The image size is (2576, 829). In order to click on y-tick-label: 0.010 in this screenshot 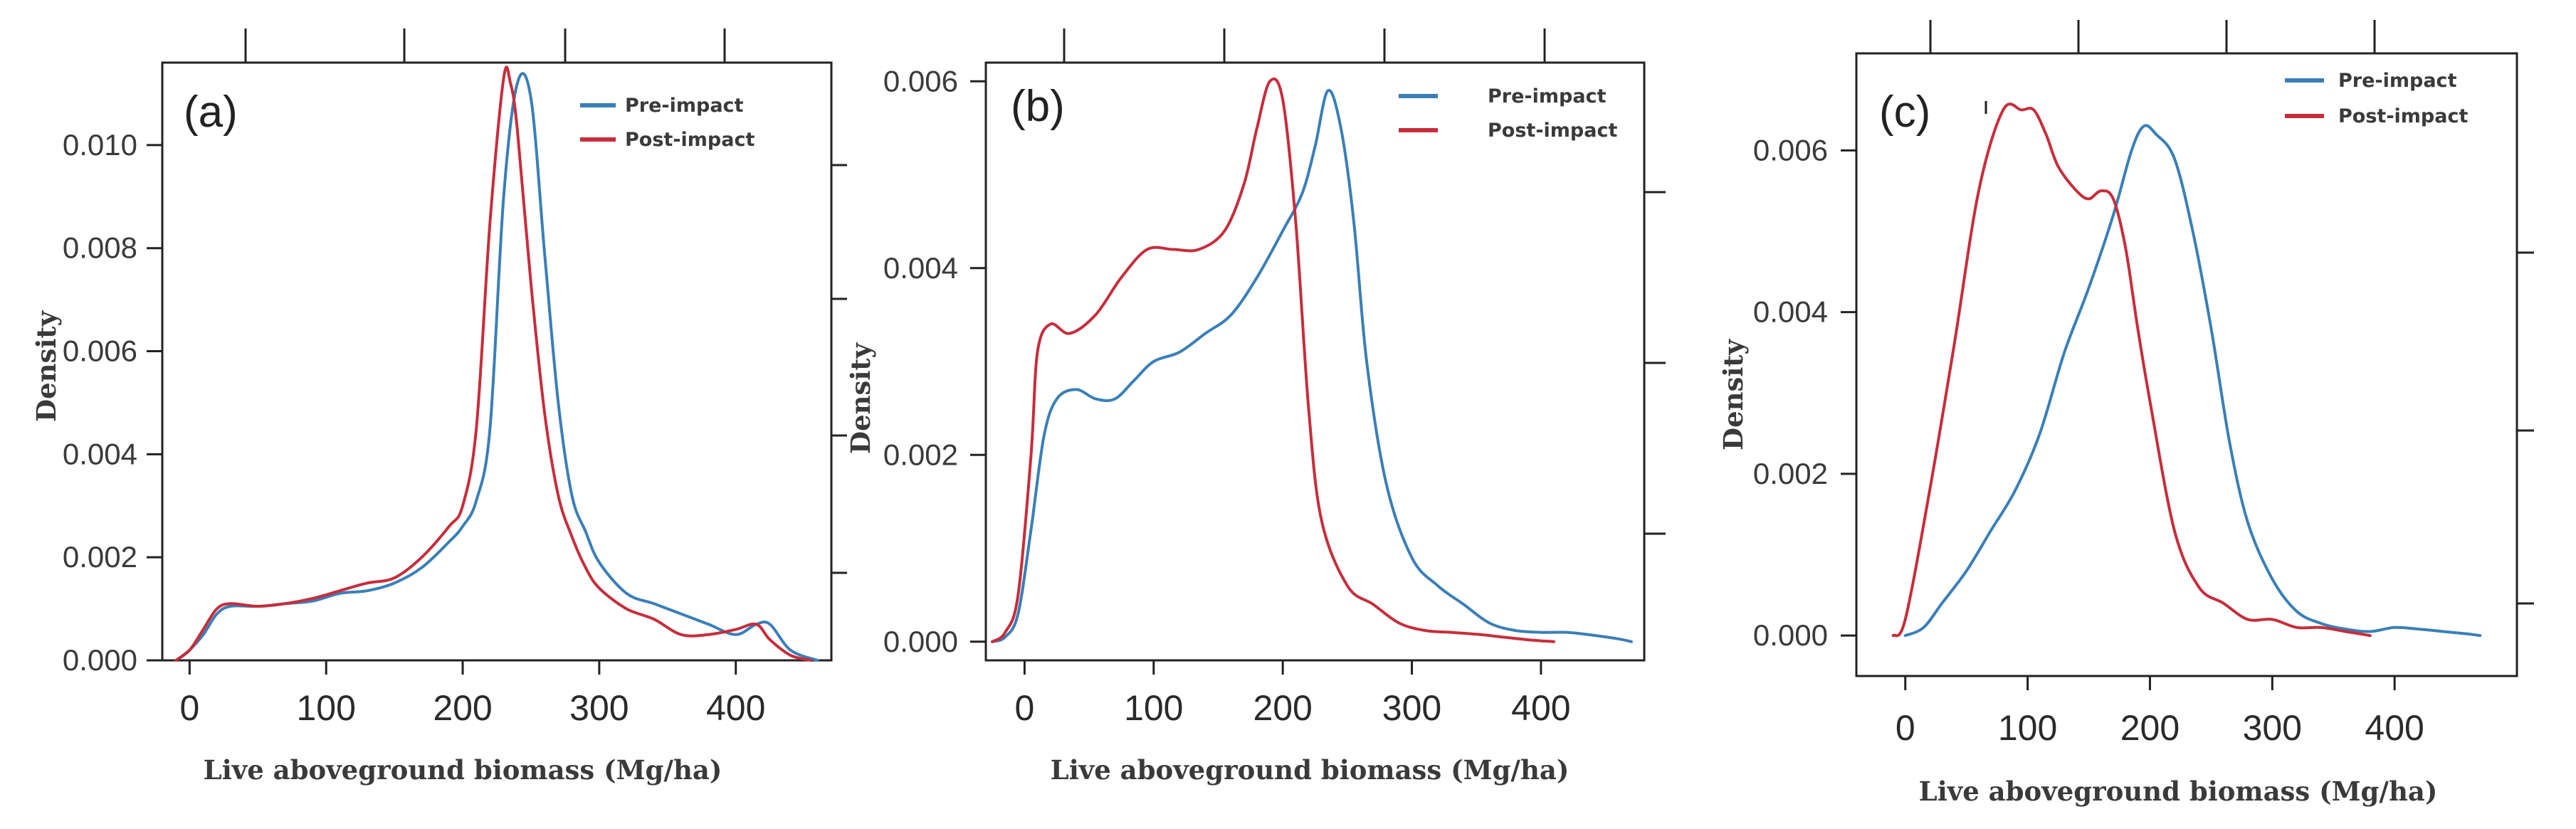, I will do `click(100, 145)`.